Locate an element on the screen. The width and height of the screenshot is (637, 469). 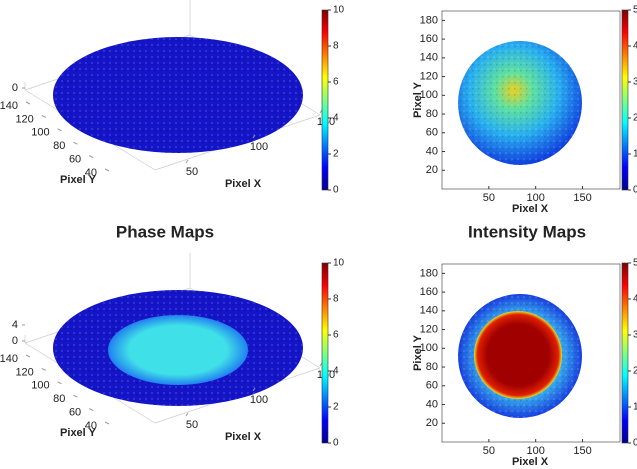
z-tick-label: 4 is located at coordinates (15, 325).